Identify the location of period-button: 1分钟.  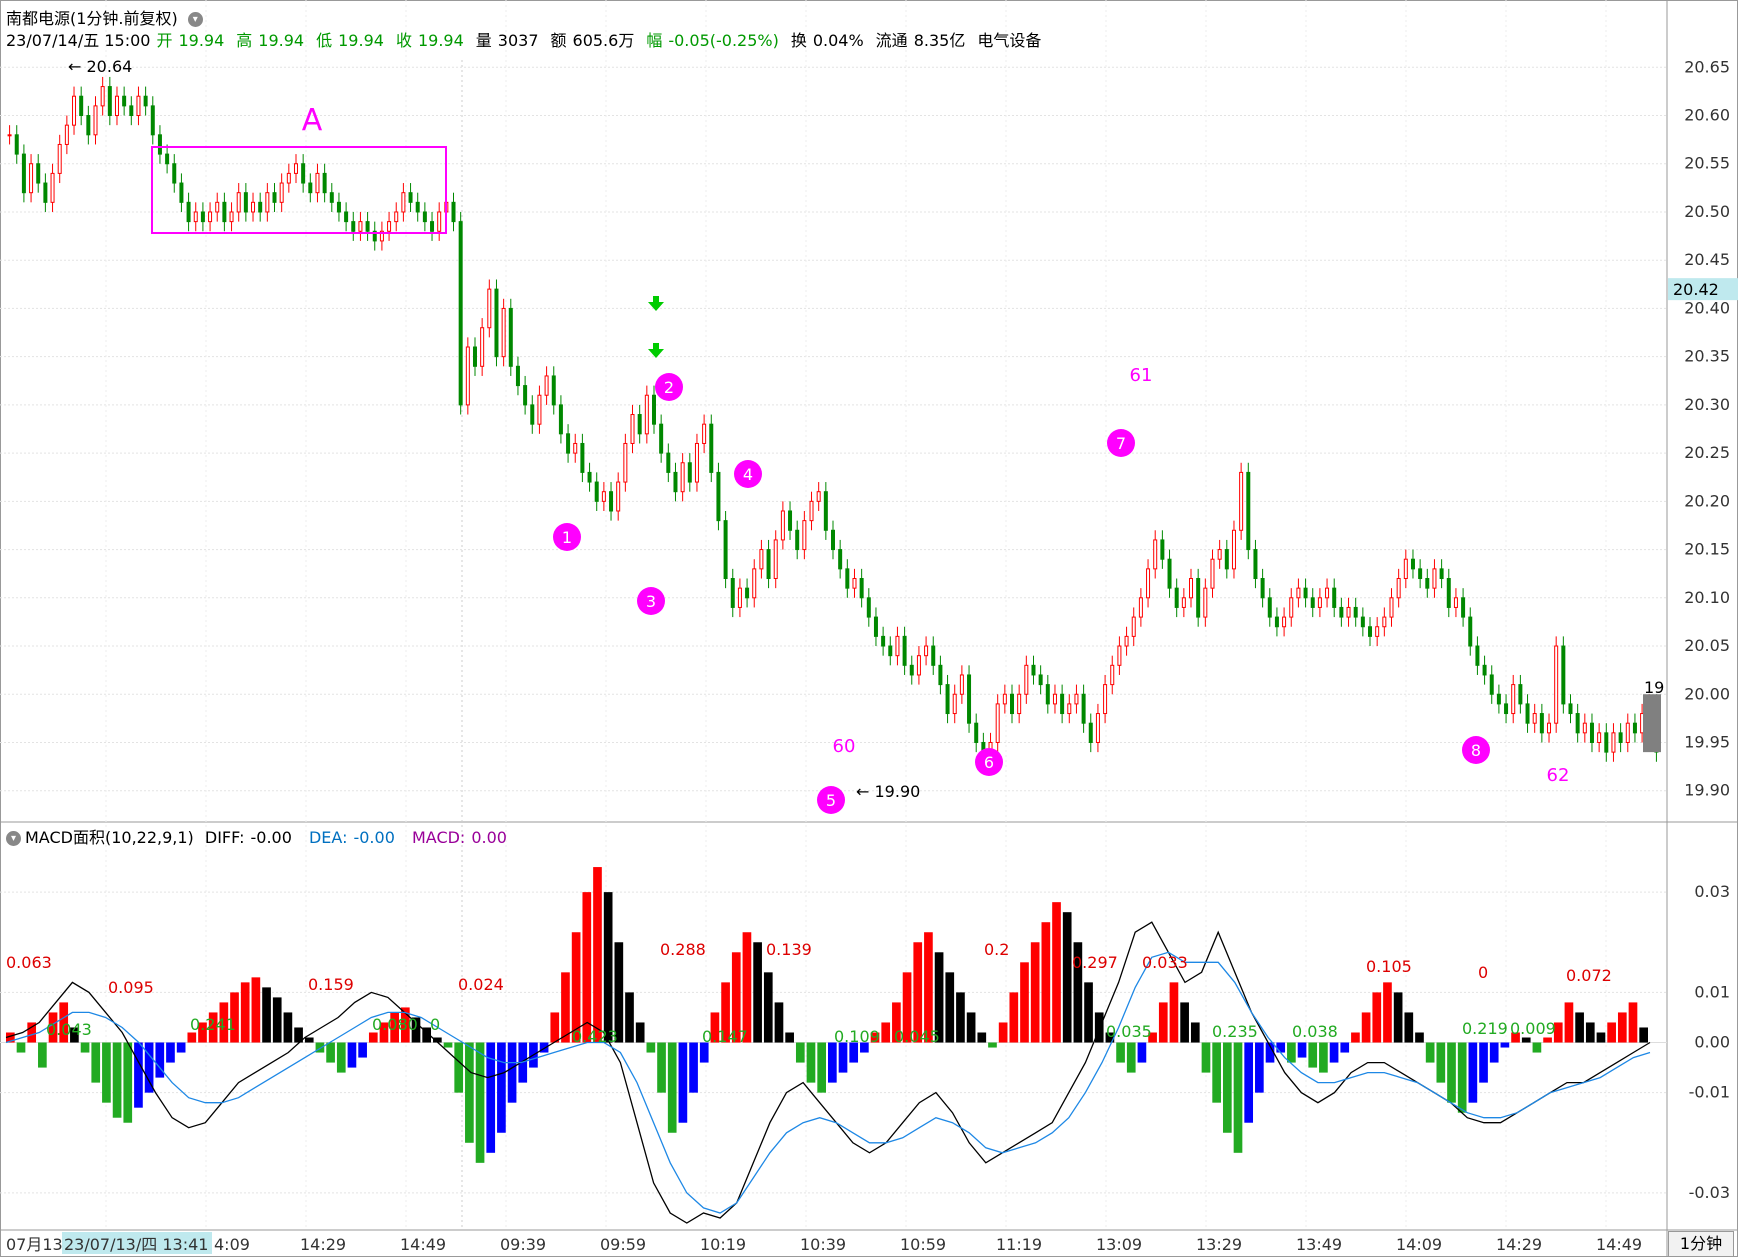
(1701, 1244).